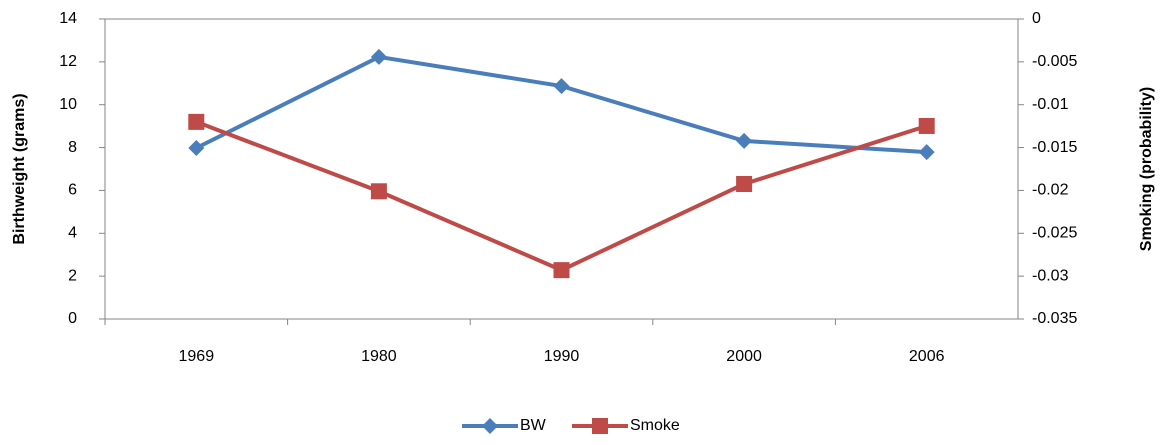 Image resolution: width=1163 pixels, height=445 pixels. Describe the element at coordinates (68, 18) in the screenshot. I see `y-tick-label: 14` at that location.